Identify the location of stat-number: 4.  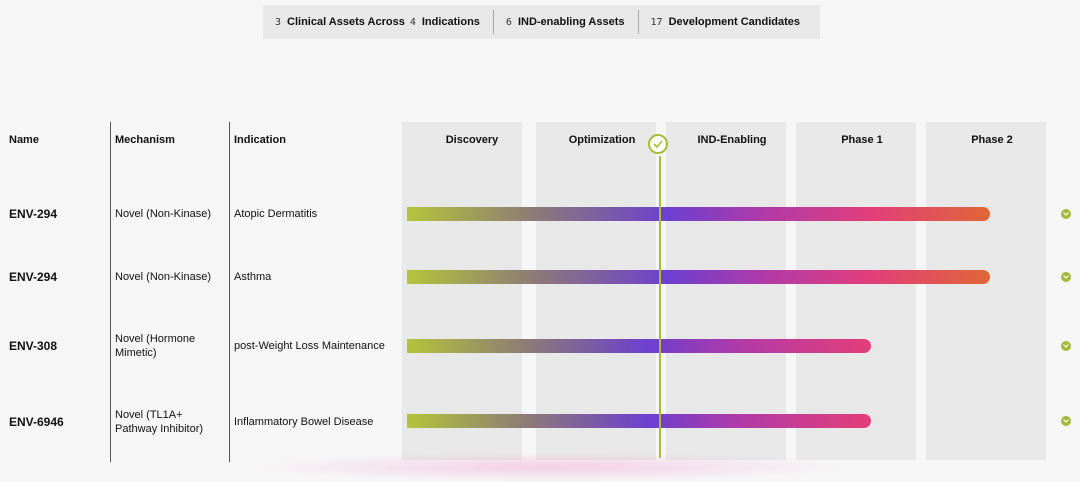
(412, 22).